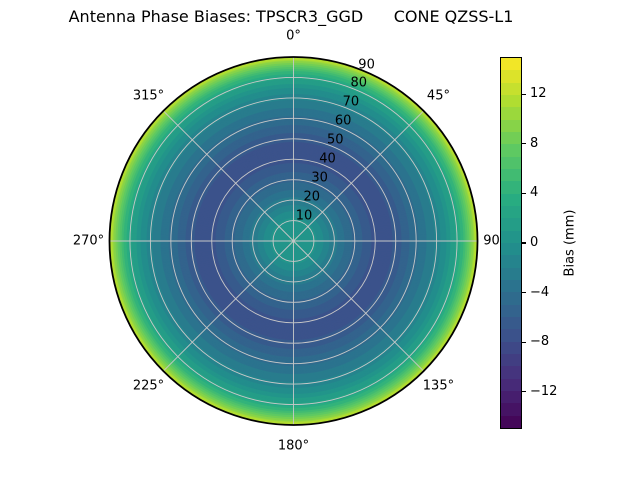  I want to click on colorbar-tick-label: −4, so click(540, 292).